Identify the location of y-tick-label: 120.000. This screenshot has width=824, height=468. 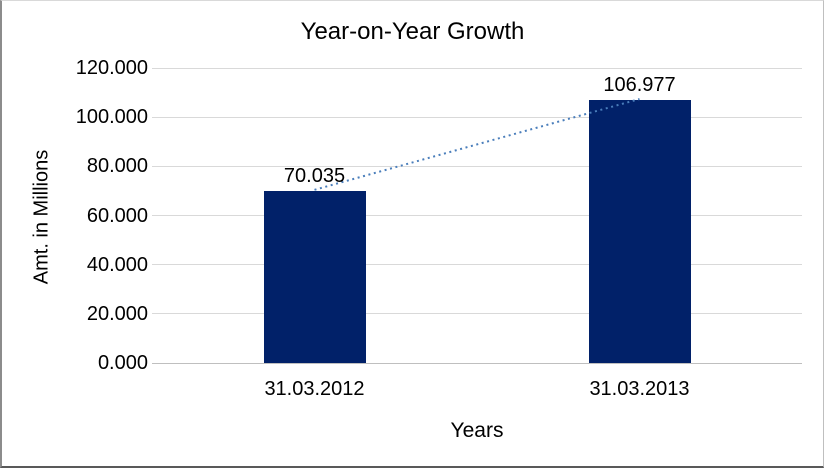
(111, 68).